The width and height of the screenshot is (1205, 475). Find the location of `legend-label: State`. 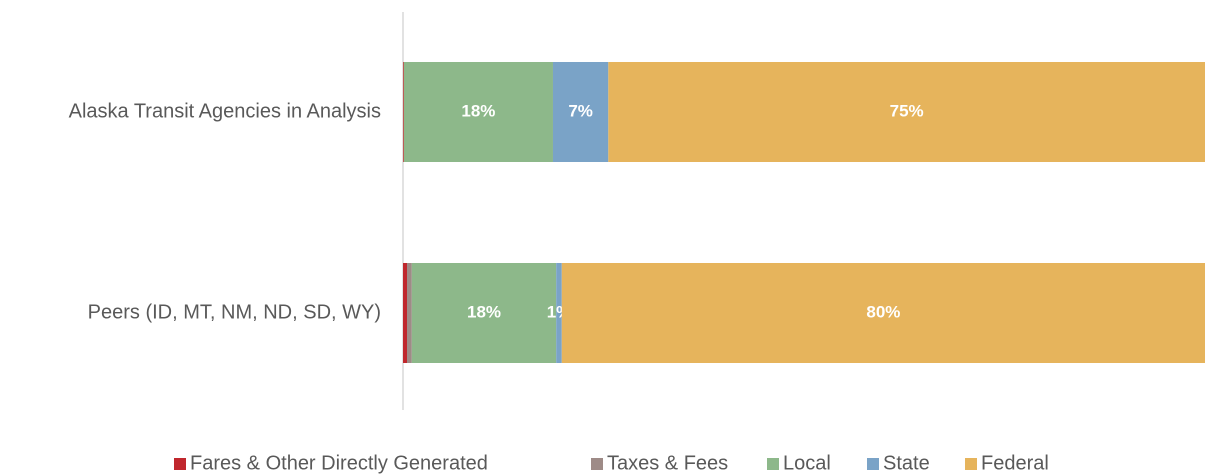

legend-label: State is located at coordinates (906, 463).